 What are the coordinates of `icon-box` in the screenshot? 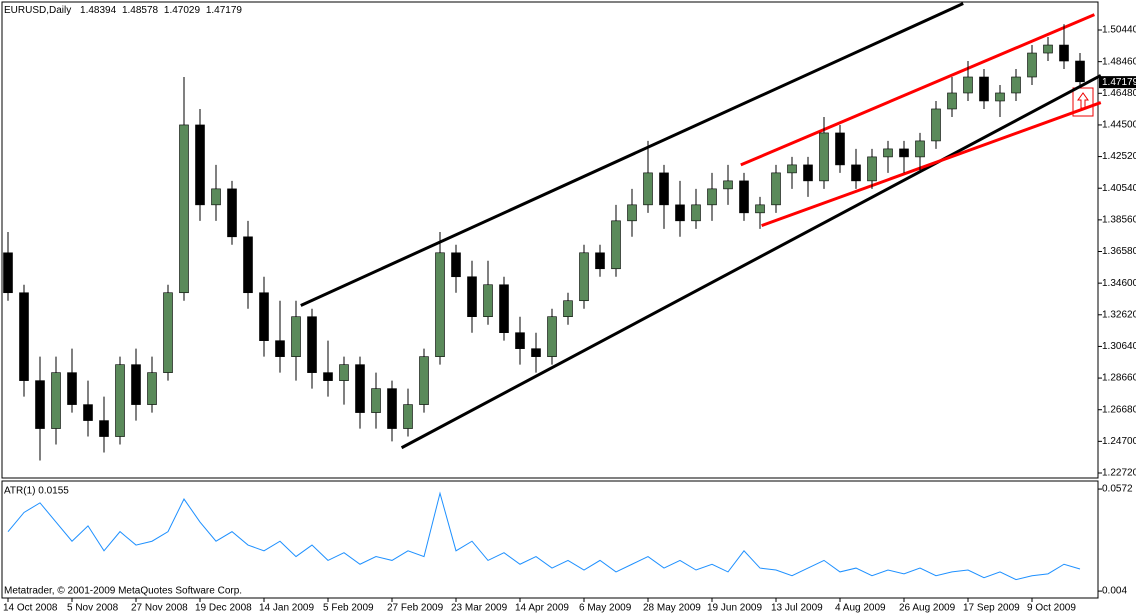 It's located at (1083, 102).